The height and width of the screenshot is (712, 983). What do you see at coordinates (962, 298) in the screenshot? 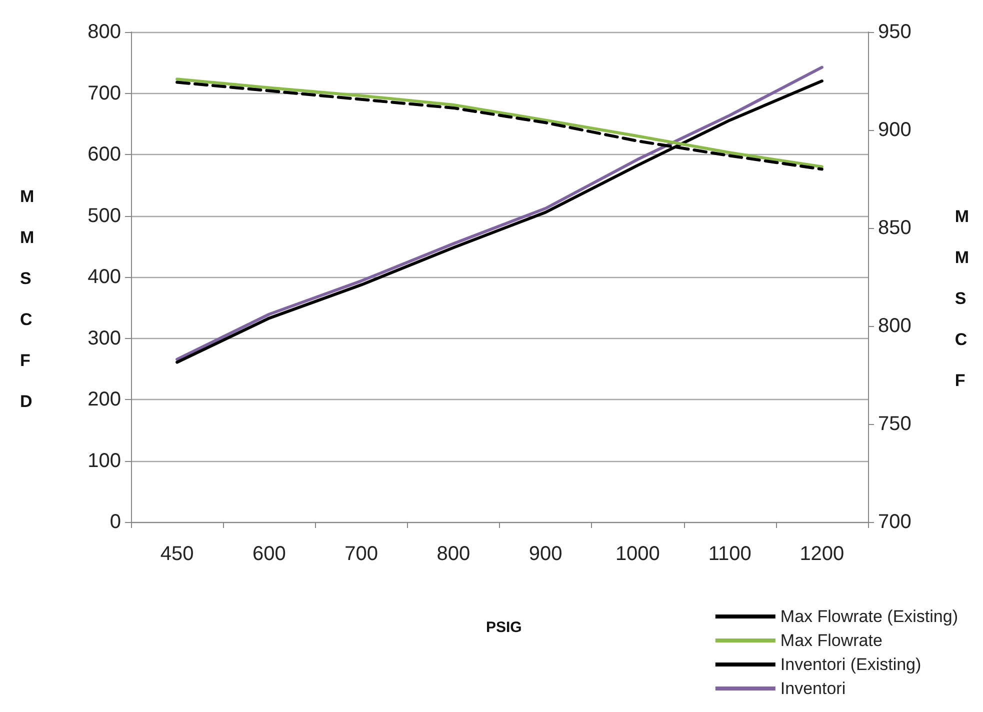
I see `text: MMSCF` at bounding box center [962, 298].